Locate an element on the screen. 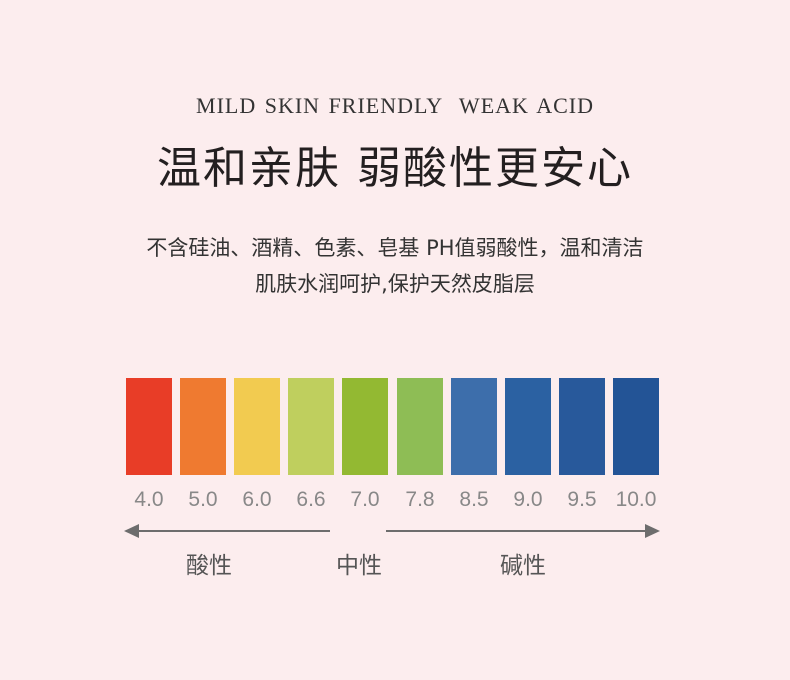  ph-value-label: 7.8 is located at coordinates (420, 499).